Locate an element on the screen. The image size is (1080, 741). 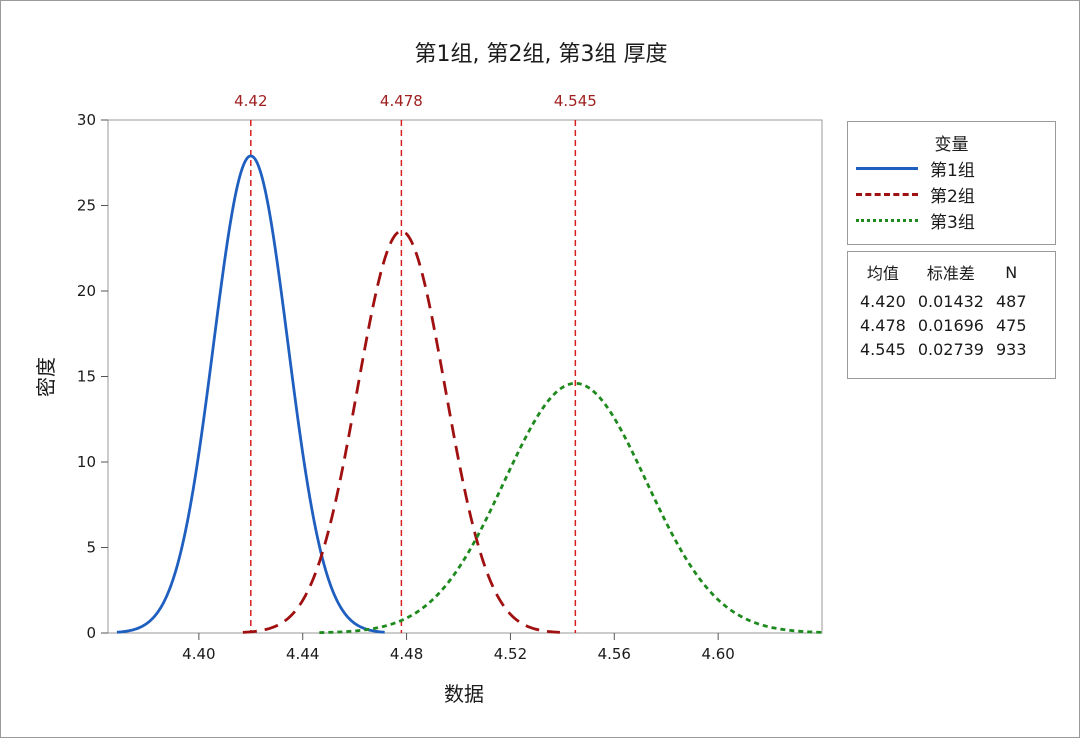
stats-row: 4.545 0.02739 933 is located at coordinates (943, 350).